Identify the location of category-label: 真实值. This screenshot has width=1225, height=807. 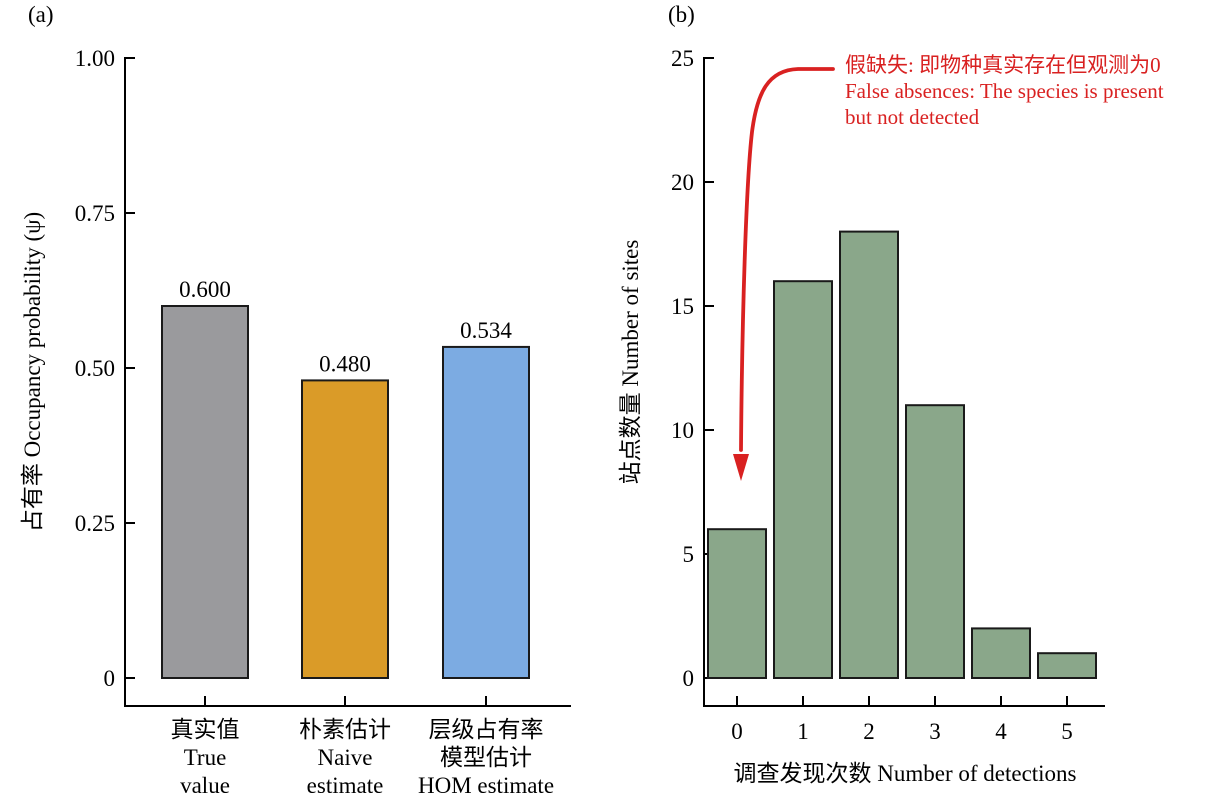
(205, 729).